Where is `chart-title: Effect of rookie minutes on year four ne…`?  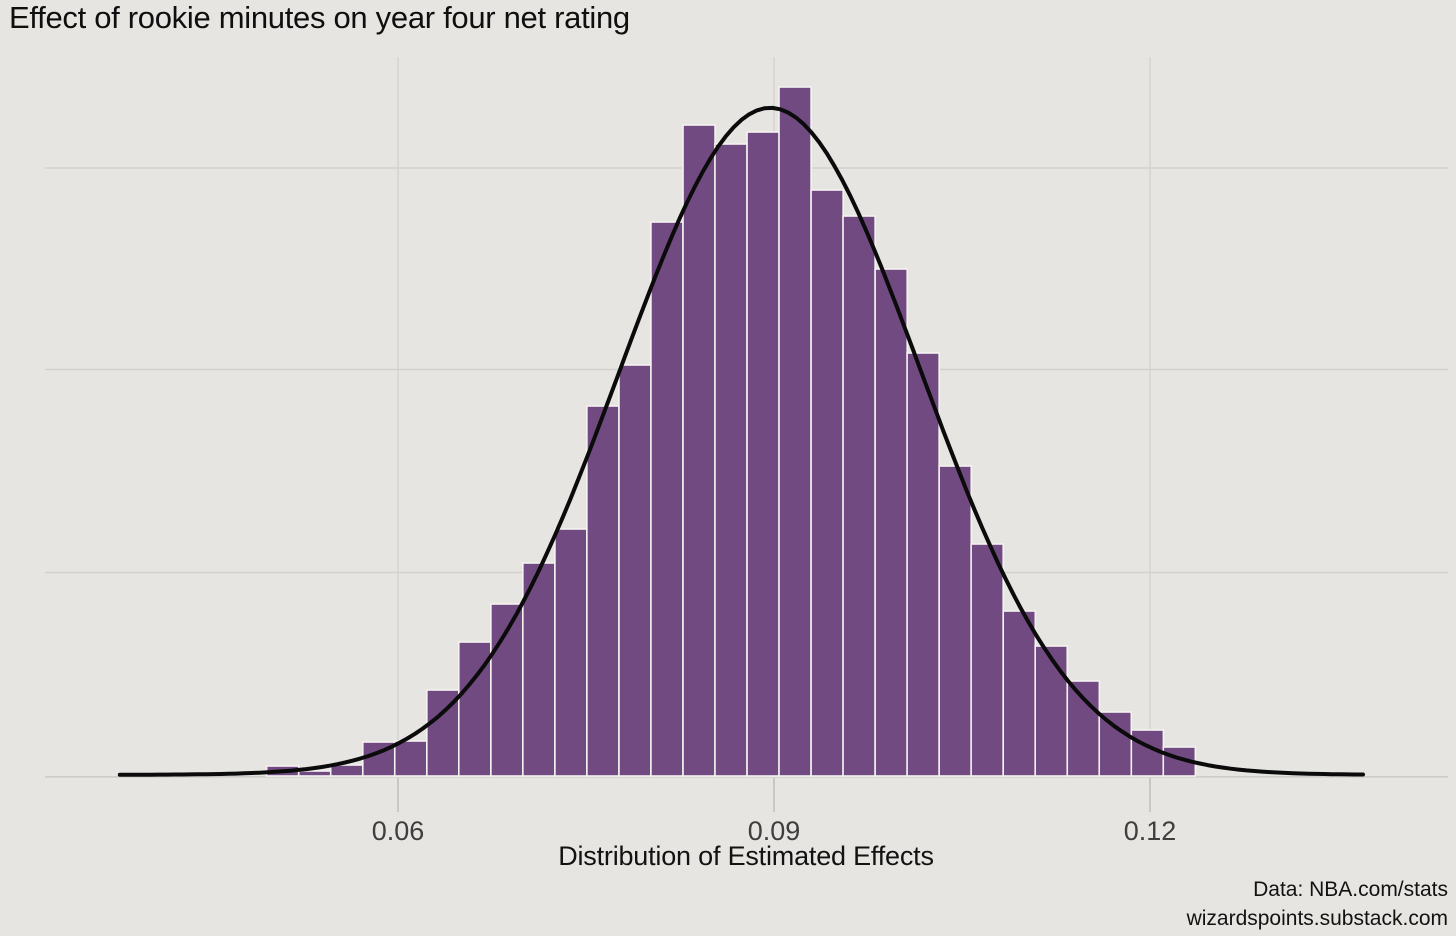 chart-title: Effect of rookie minutes on year four ne… is located at coordinates (319, 17).